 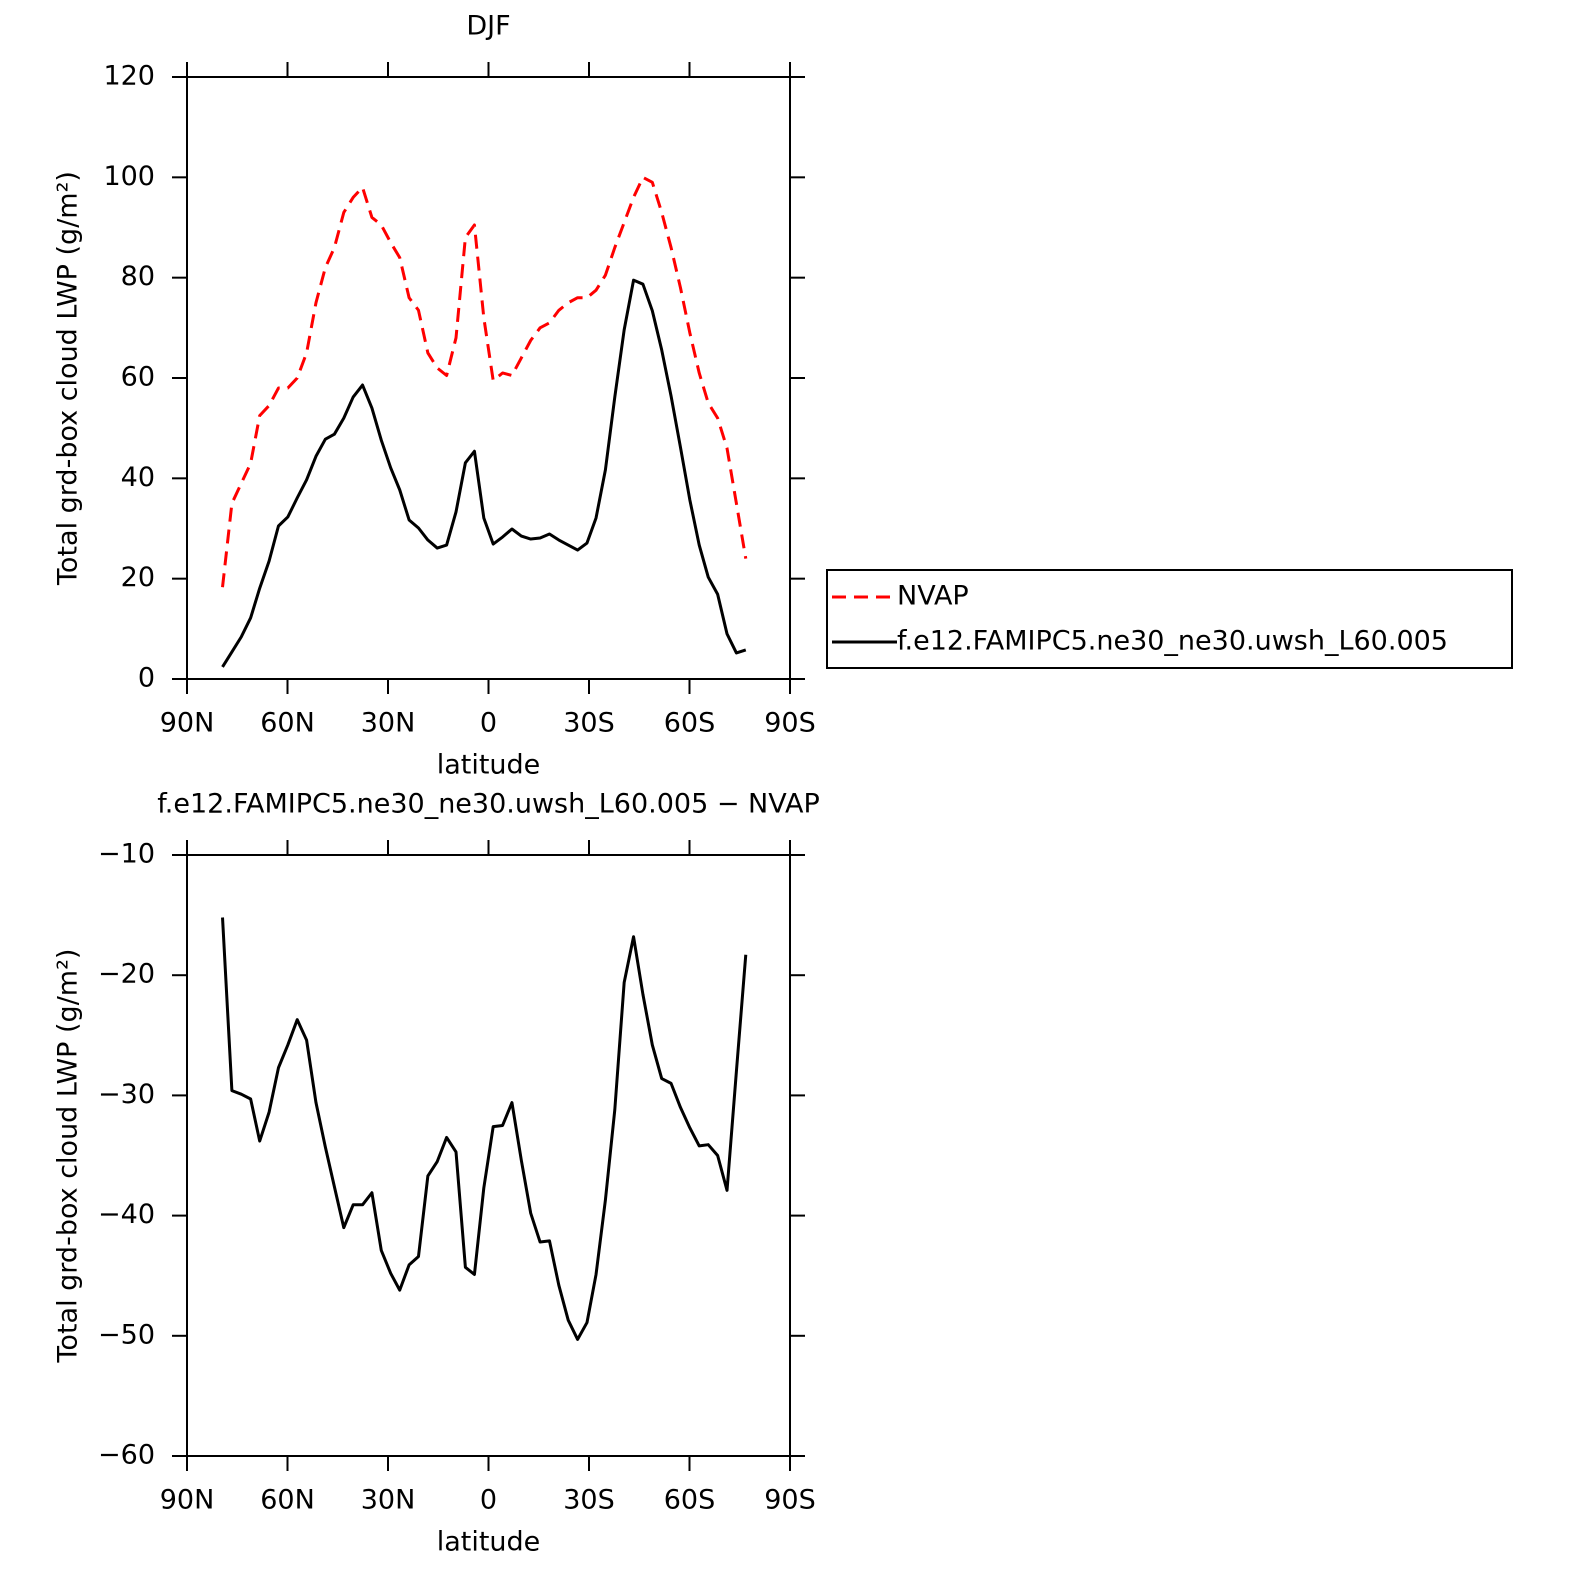 I want to click on legend-label: f.e12.FAMIPC5.ne30_ne30.uwsh_L60.005, so click(x=1172, y=641).